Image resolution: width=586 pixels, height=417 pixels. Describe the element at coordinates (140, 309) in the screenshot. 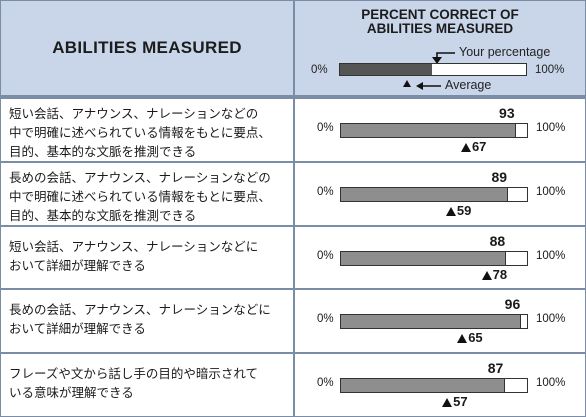

I see `ability-description-line: 長めの会話、アナウンス、ナレーションなどに` at that location.